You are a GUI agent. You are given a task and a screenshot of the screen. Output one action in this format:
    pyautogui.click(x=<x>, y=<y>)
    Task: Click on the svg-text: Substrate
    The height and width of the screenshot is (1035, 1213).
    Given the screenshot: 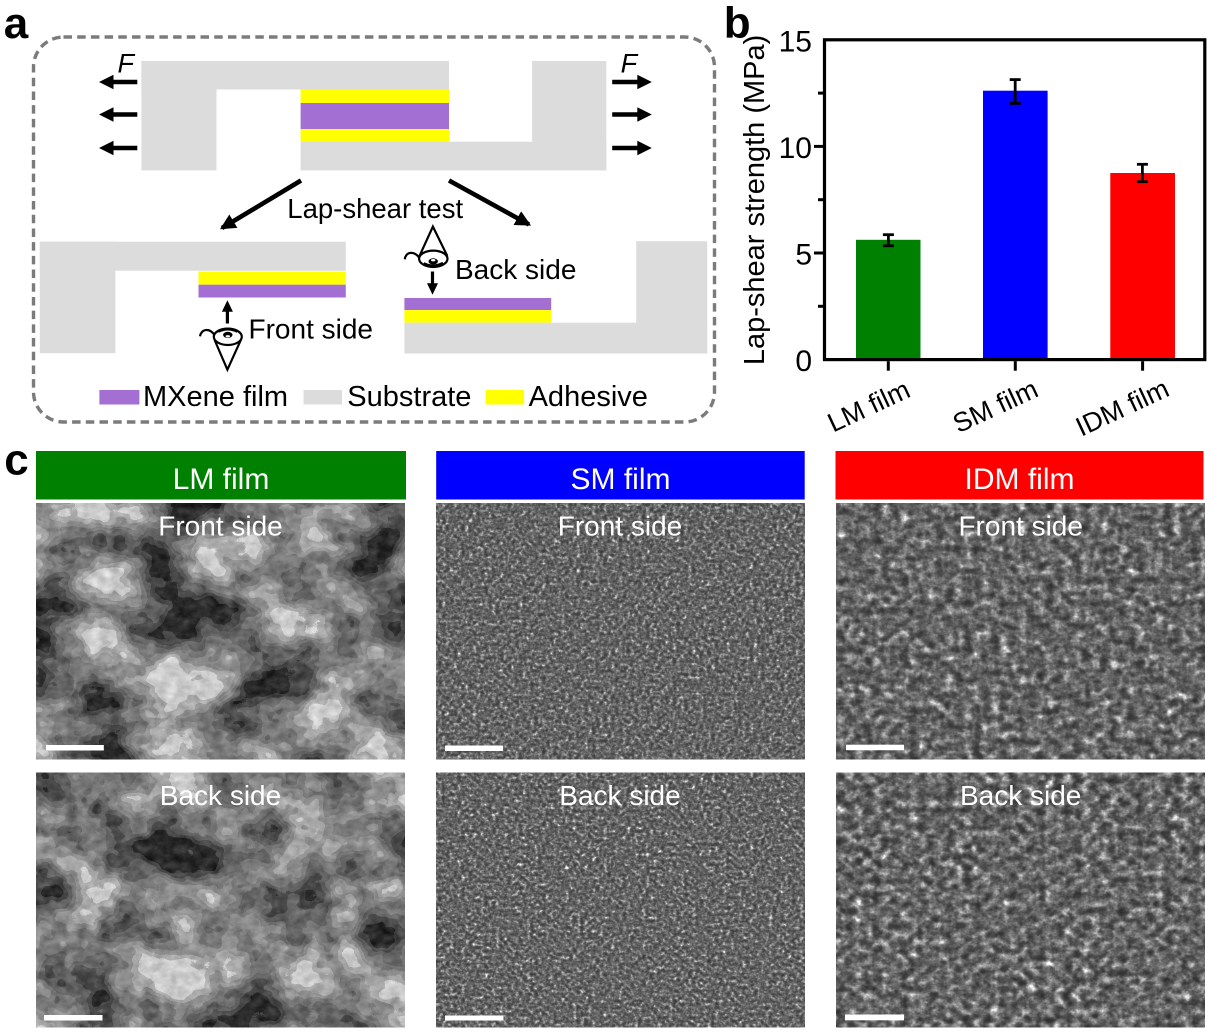 What is the action you would take?
    pyautogui.click(x=409, y=397)
    